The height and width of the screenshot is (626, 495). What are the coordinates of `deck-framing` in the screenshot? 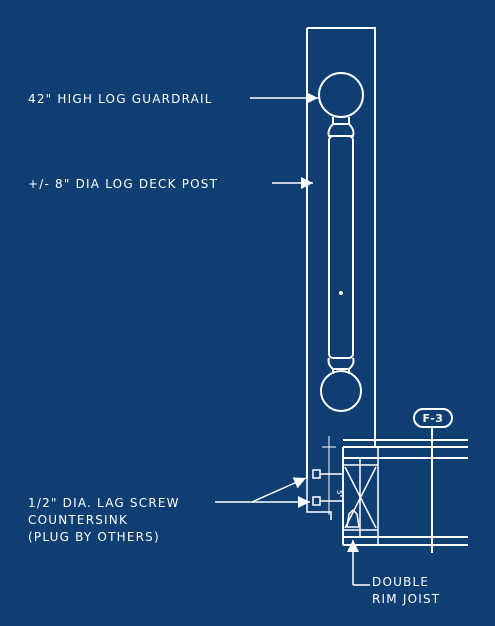 It's located at (405, 492).